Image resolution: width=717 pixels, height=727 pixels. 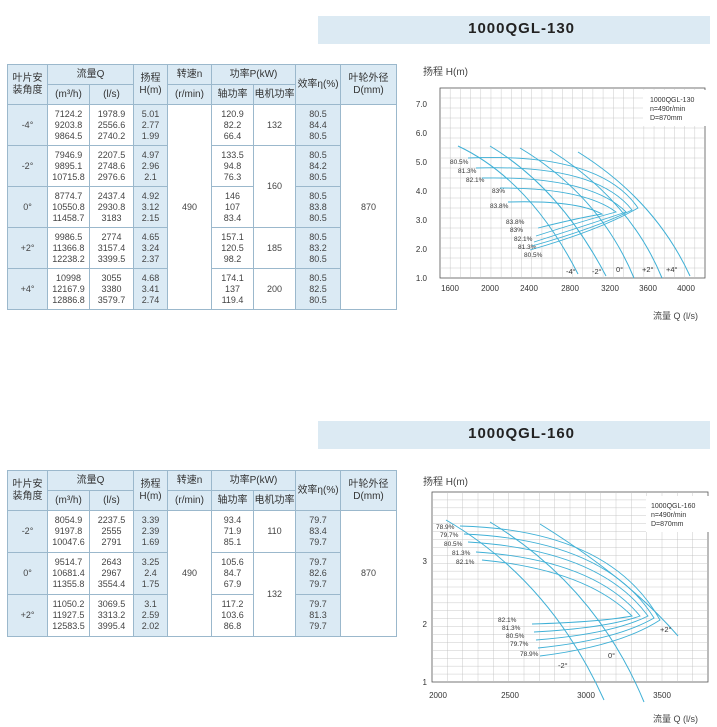 I want to click on flow-m3h-cell-value: 11366.8, so click(x=68, y=247).